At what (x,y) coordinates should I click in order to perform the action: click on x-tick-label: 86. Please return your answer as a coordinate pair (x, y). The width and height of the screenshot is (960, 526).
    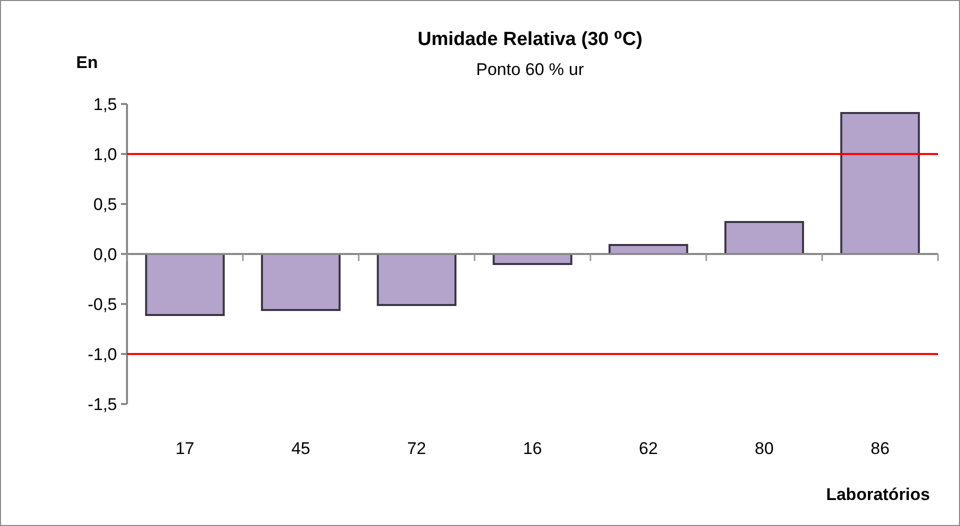
    Looking at the image, I should click on (880, 448).